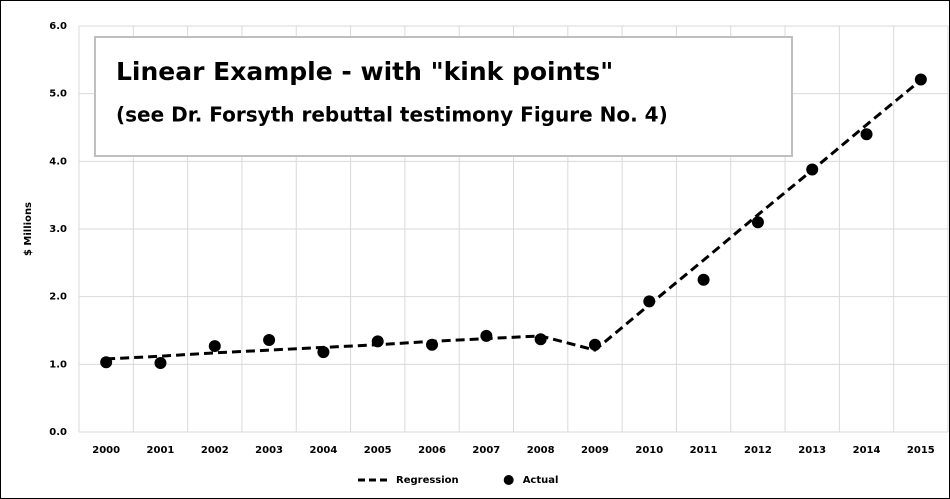  What do you see at coordinates (508, 480) in the screenshot?
I see `legend-marker` at bounding box center [508, 480].